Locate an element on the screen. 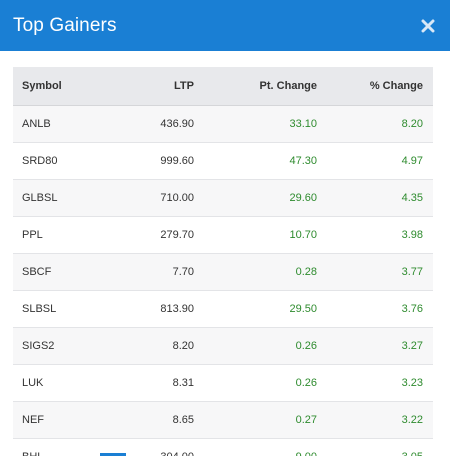  close-button is located at coordinates (428, 26).